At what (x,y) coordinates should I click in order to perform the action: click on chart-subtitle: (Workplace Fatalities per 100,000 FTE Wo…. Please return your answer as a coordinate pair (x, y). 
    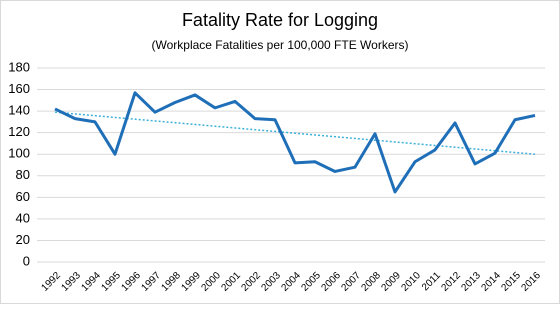
    Looking at the image, I should click on (280, 45).